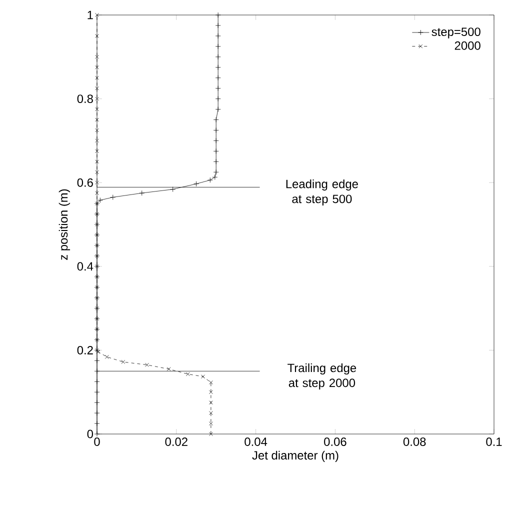 The width and height of the screenshot is (512, 506). I want to click on x-tick-label: 0.1, so click(494, 442).